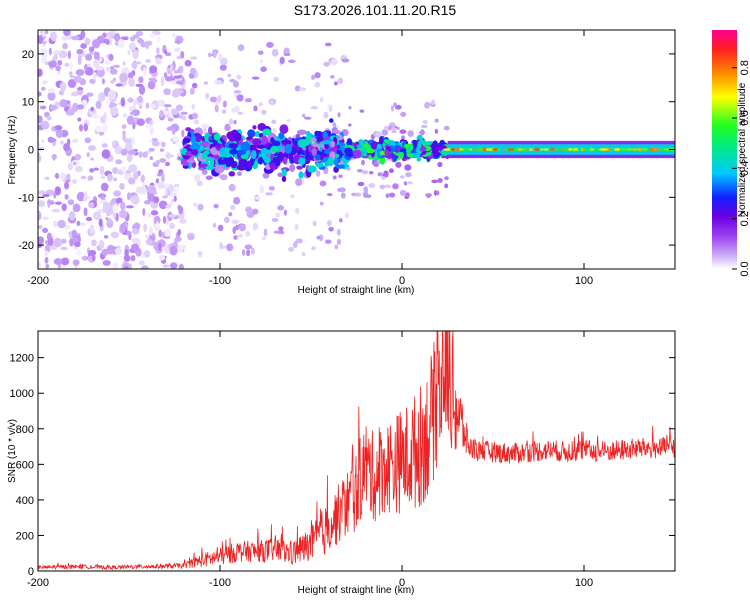 The width and height of the screenshot is (750, 600). Describe the element at coordinates (25, 465) in the screenshot. I see `snr-y-tick-label: 600` at that location.